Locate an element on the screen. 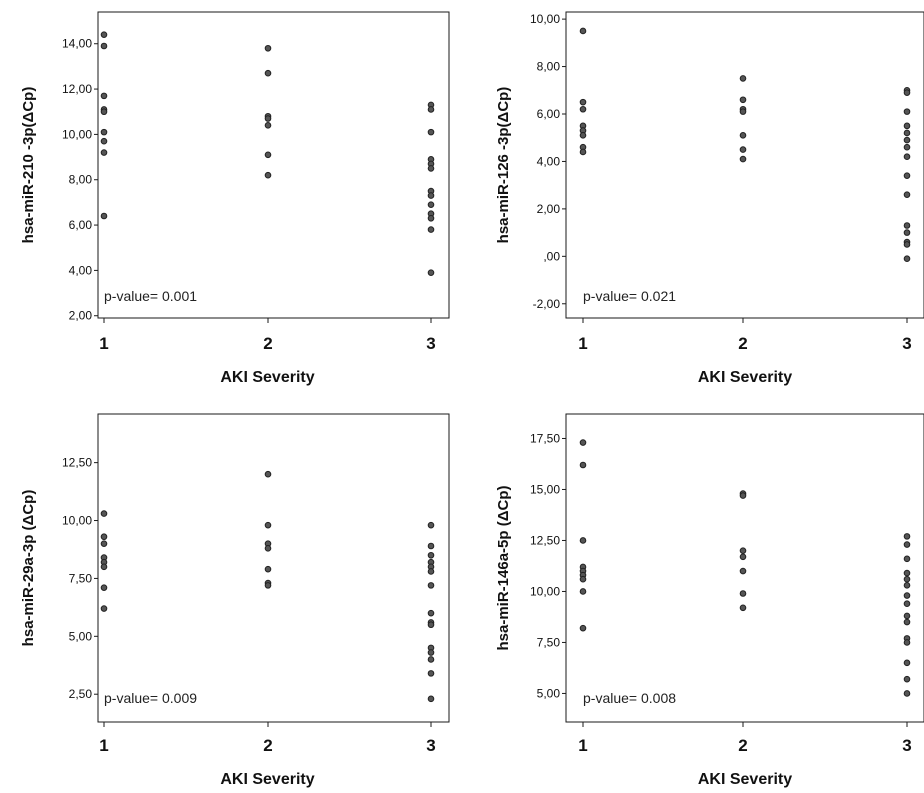  y-tick-label: -2,00 is located at coordinates (547, 304).